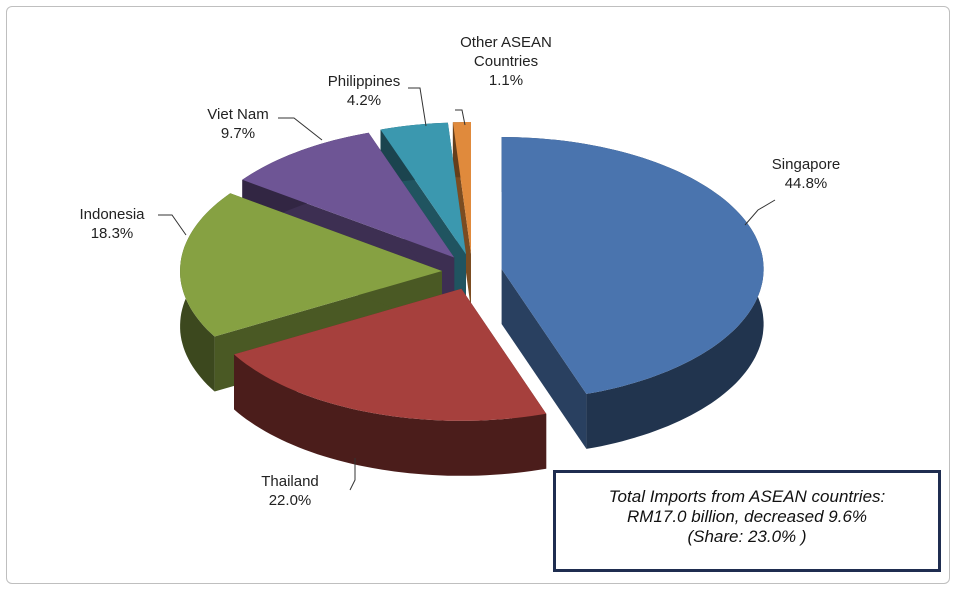  I want to click on data-label: Other ASEAN Countries 1.1%, so click(506, 61).